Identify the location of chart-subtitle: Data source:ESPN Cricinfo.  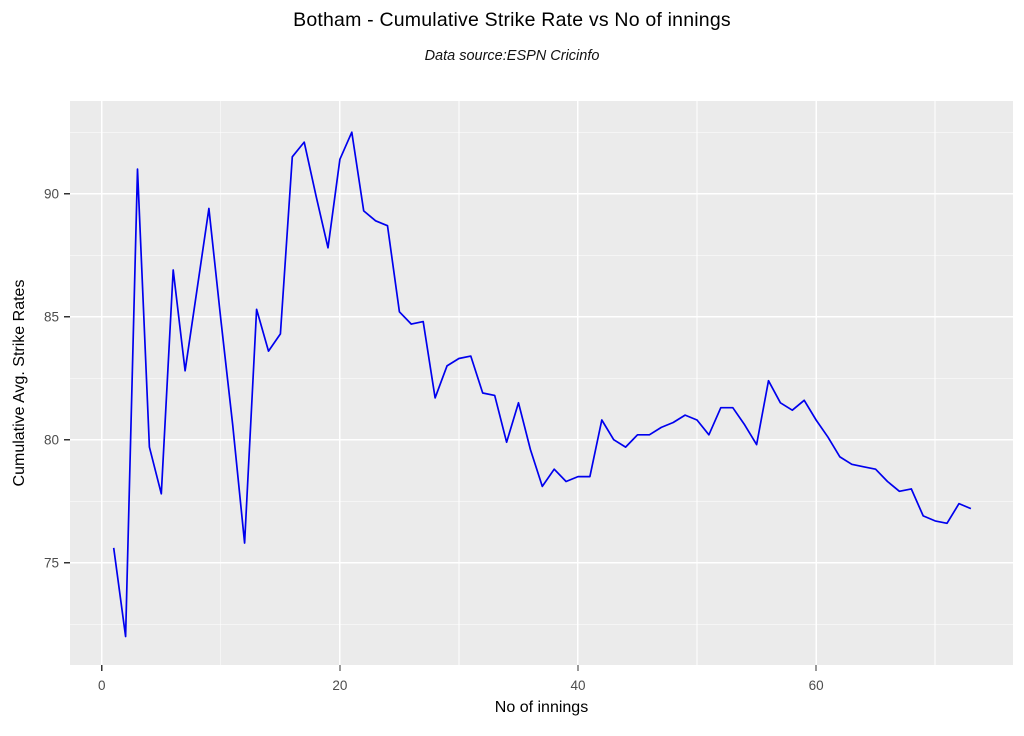
(512, 56).